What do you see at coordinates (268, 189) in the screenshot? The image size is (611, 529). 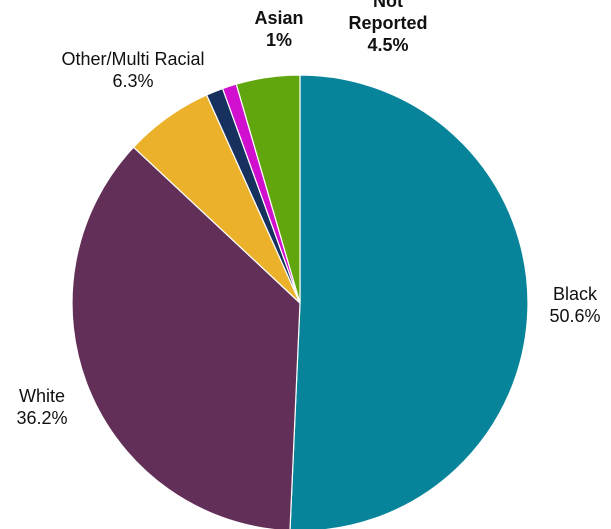 I see `pie-slice-not-reported` at bounding box center [268, 189].